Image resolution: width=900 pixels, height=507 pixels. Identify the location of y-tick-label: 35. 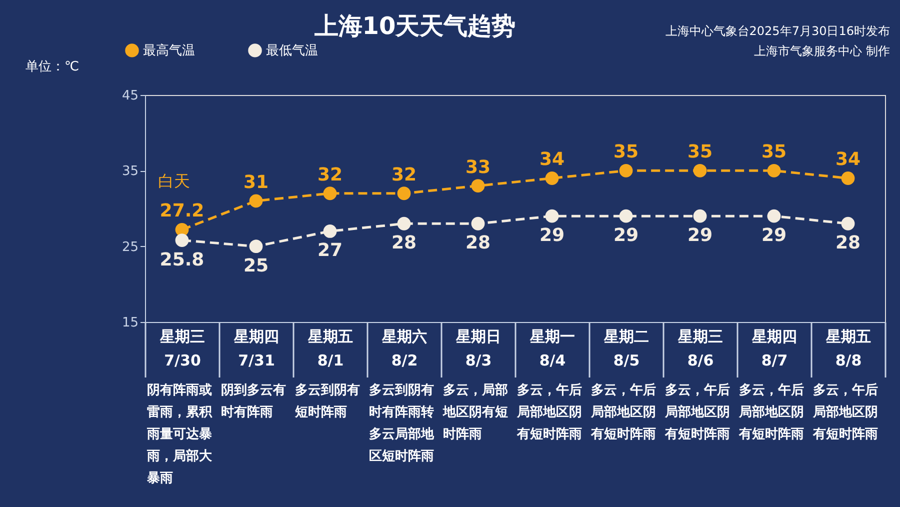
(130, 172).